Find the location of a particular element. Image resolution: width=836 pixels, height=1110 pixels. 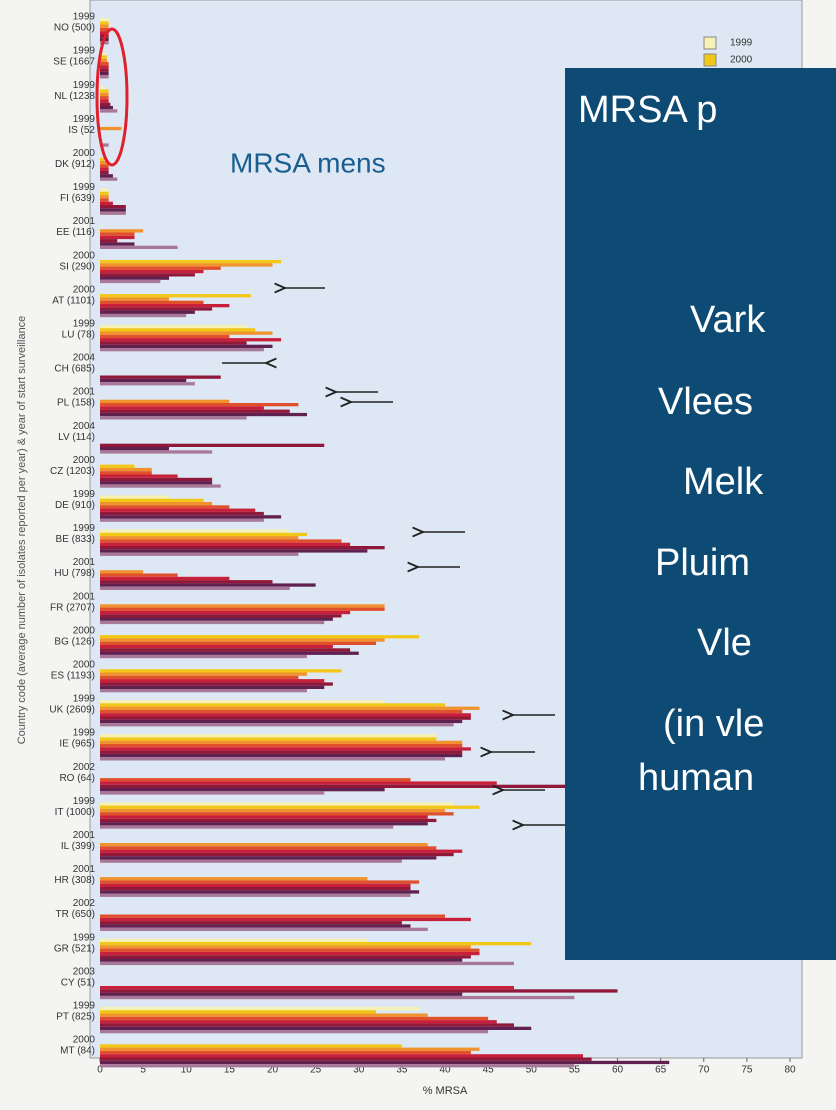

legend-swatch is located at coordinates (710, 43).